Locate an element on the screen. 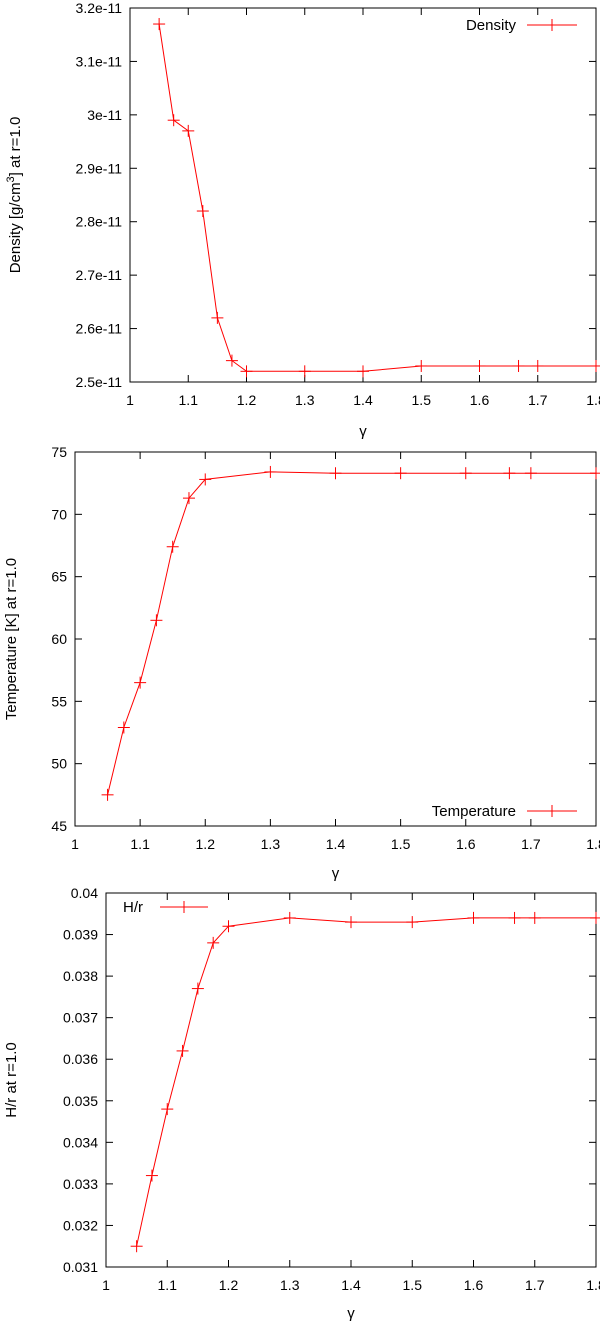  y-tick-label: 60 is located at coordinates (59, 639).